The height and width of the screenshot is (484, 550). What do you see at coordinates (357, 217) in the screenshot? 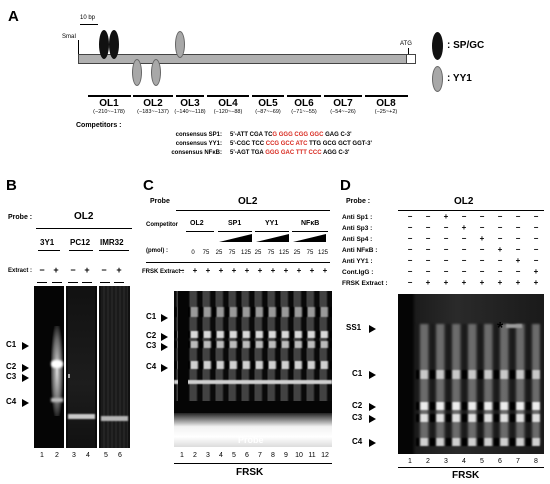
I see `antibody-row-label: Anti Sp1 :` at bounding box center [357, 217].